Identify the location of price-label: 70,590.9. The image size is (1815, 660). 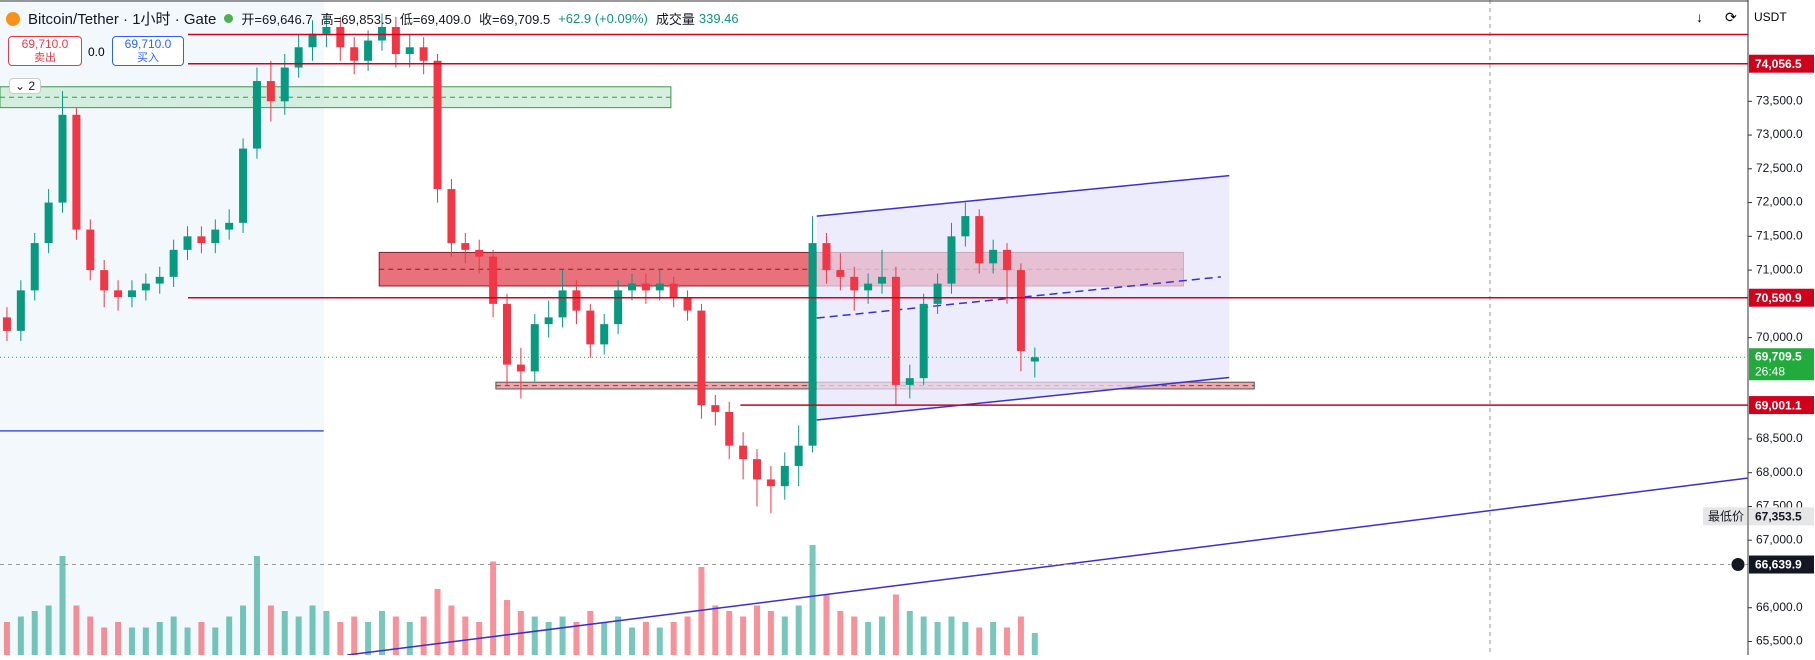
(1778, 298).